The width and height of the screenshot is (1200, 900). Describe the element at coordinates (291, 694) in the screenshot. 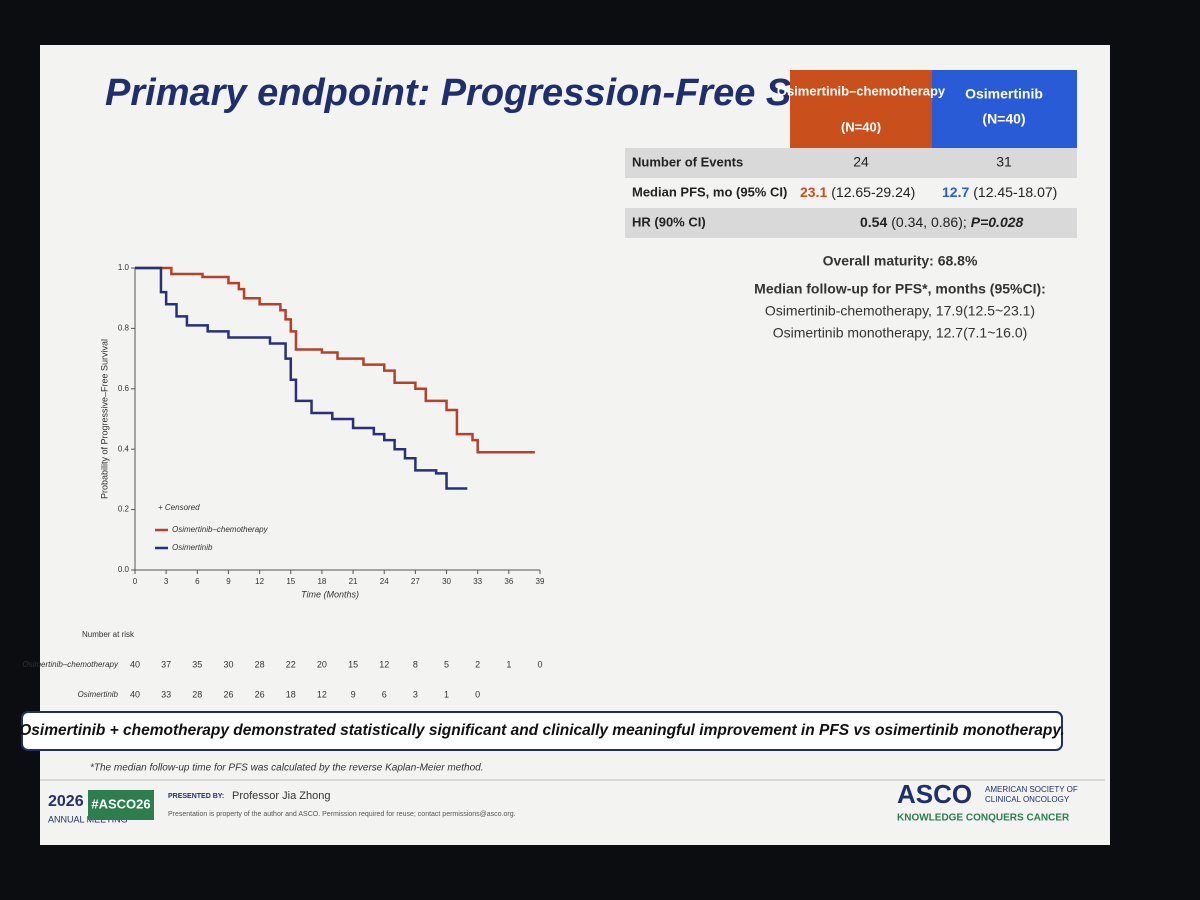

I see `risk-count: 18` at that location.